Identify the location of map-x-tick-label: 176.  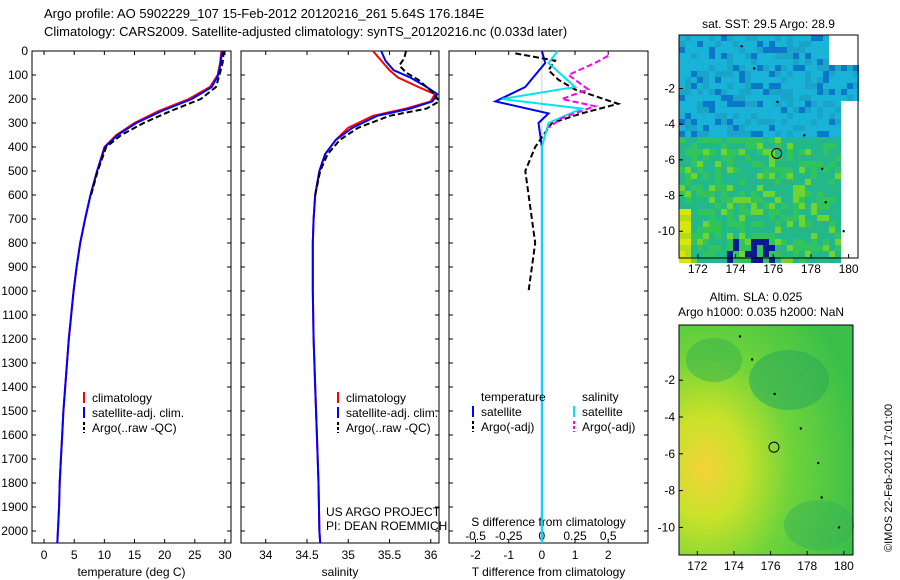
(773, 269).